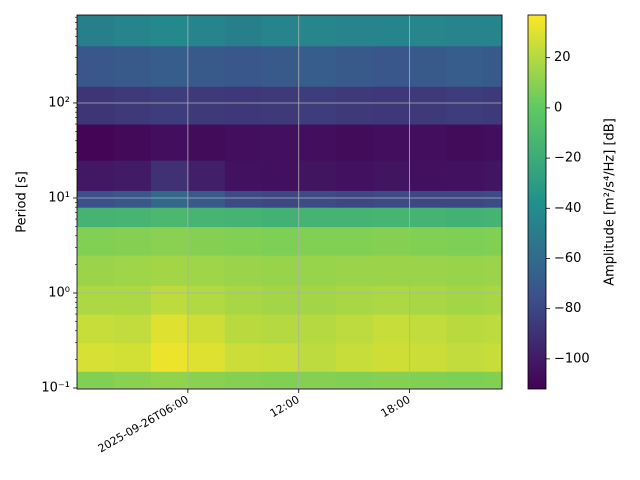 This screenshot has width=640, height=480. What do you see at coordinates (537, 202) in the screenshot?
I see `colorbar` at bounding box center [537, 202].